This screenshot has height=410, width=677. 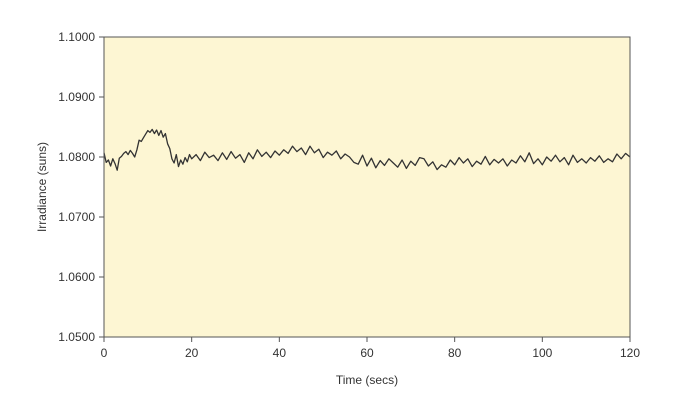 I want to click on y-axis-title: Irradiance (suns), so click(x=42, y=187).